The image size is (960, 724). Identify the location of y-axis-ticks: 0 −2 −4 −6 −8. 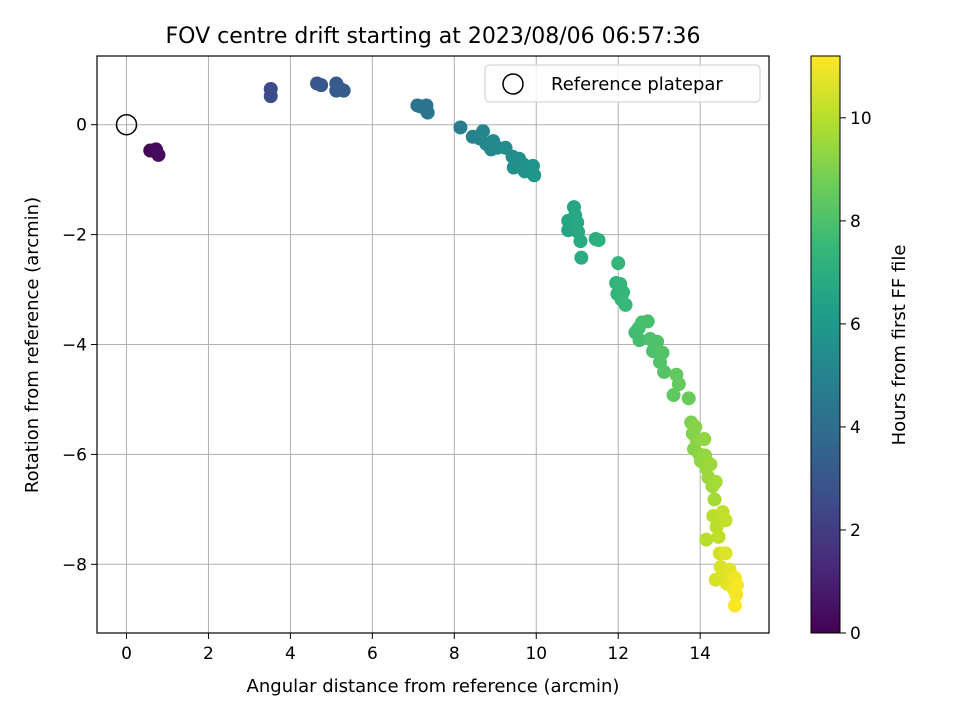
(79, 345).